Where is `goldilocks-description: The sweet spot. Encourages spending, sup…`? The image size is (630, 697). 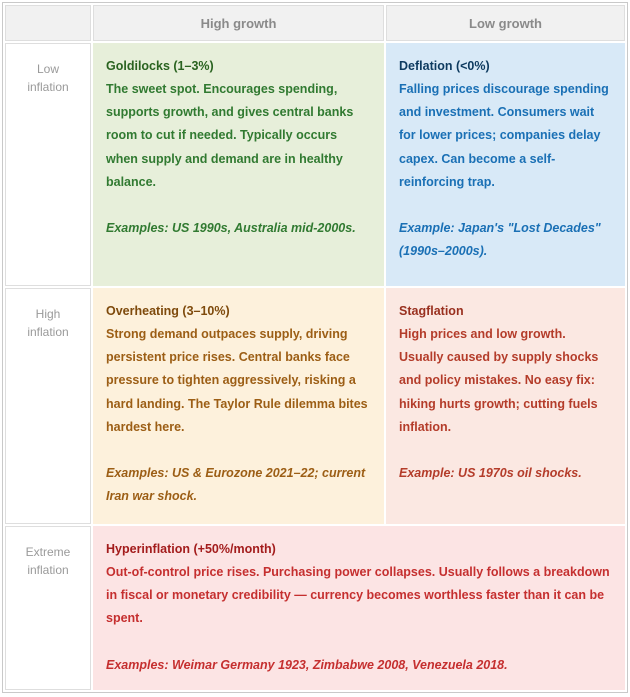
goldilocks-description: The sweet spot. Encourages spending, sup… is located at coordinates (230, 135).